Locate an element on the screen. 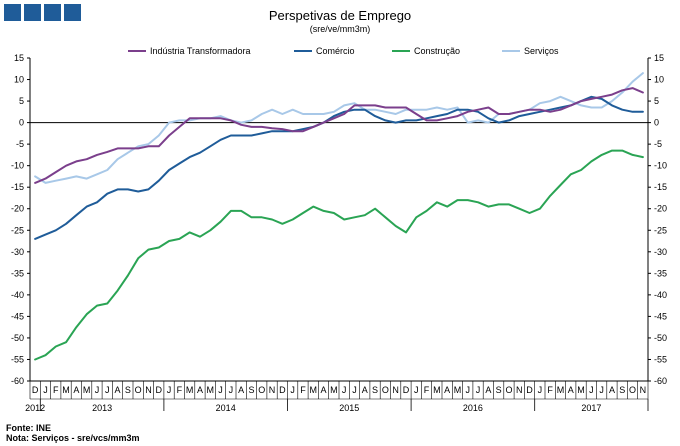 This screenshot has height=446, width=680. year-label: 2012 is located at coordinates (35, 408).